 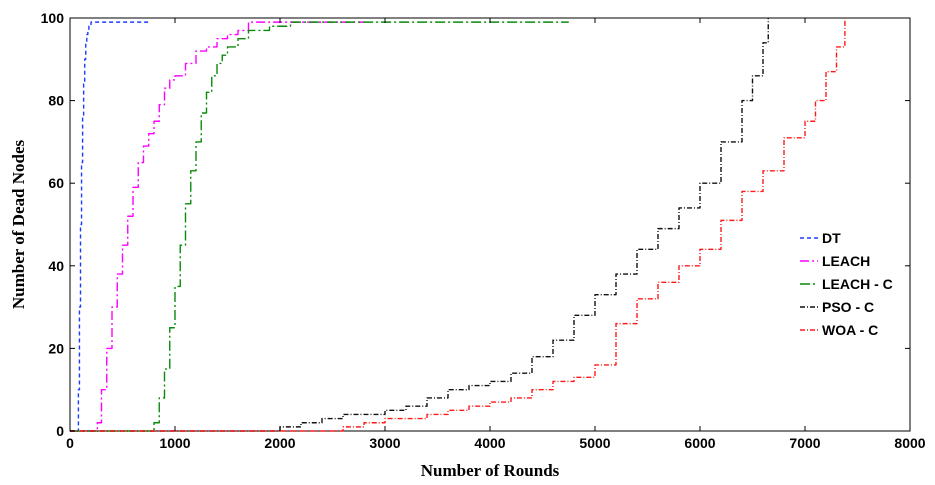 What do you see at coordinates (909, 443) in the screenshot?
I see `x-tick-label: 8000` at bounding box center [909, 443].